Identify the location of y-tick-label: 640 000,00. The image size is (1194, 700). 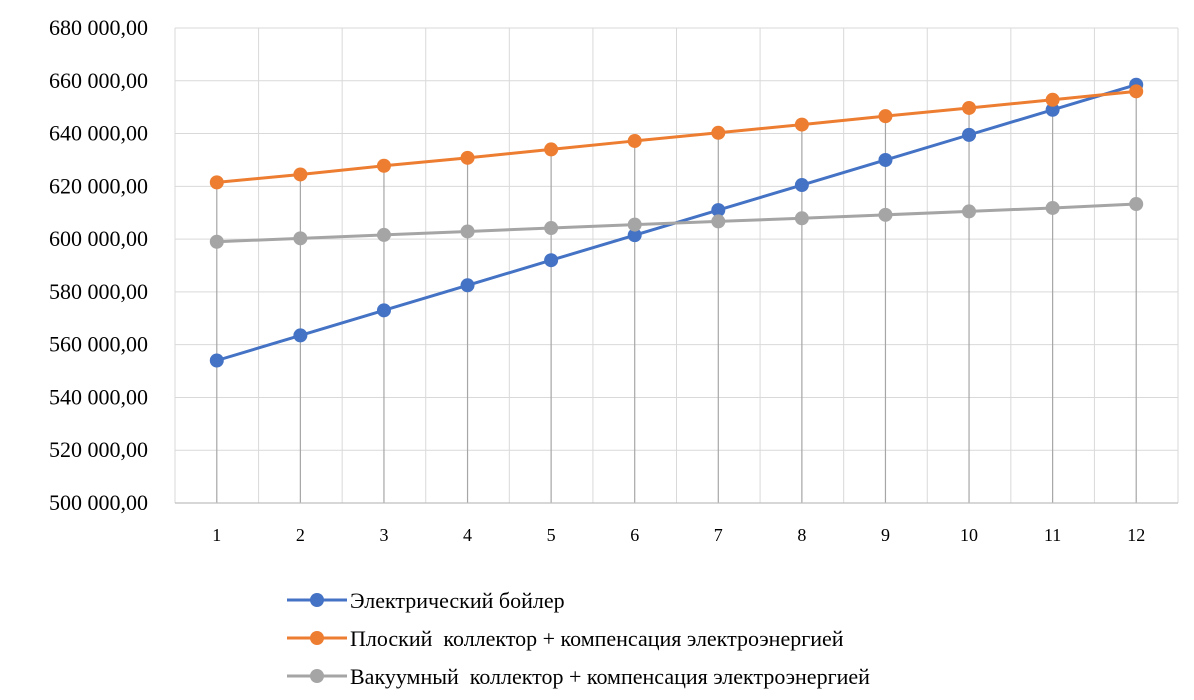
(98, 133).